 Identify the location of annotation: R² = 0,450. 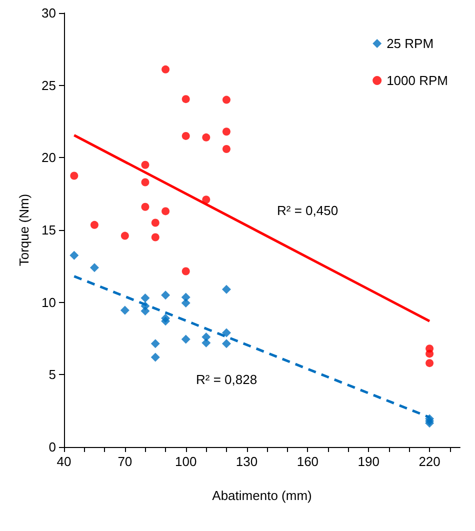
(307, 210).